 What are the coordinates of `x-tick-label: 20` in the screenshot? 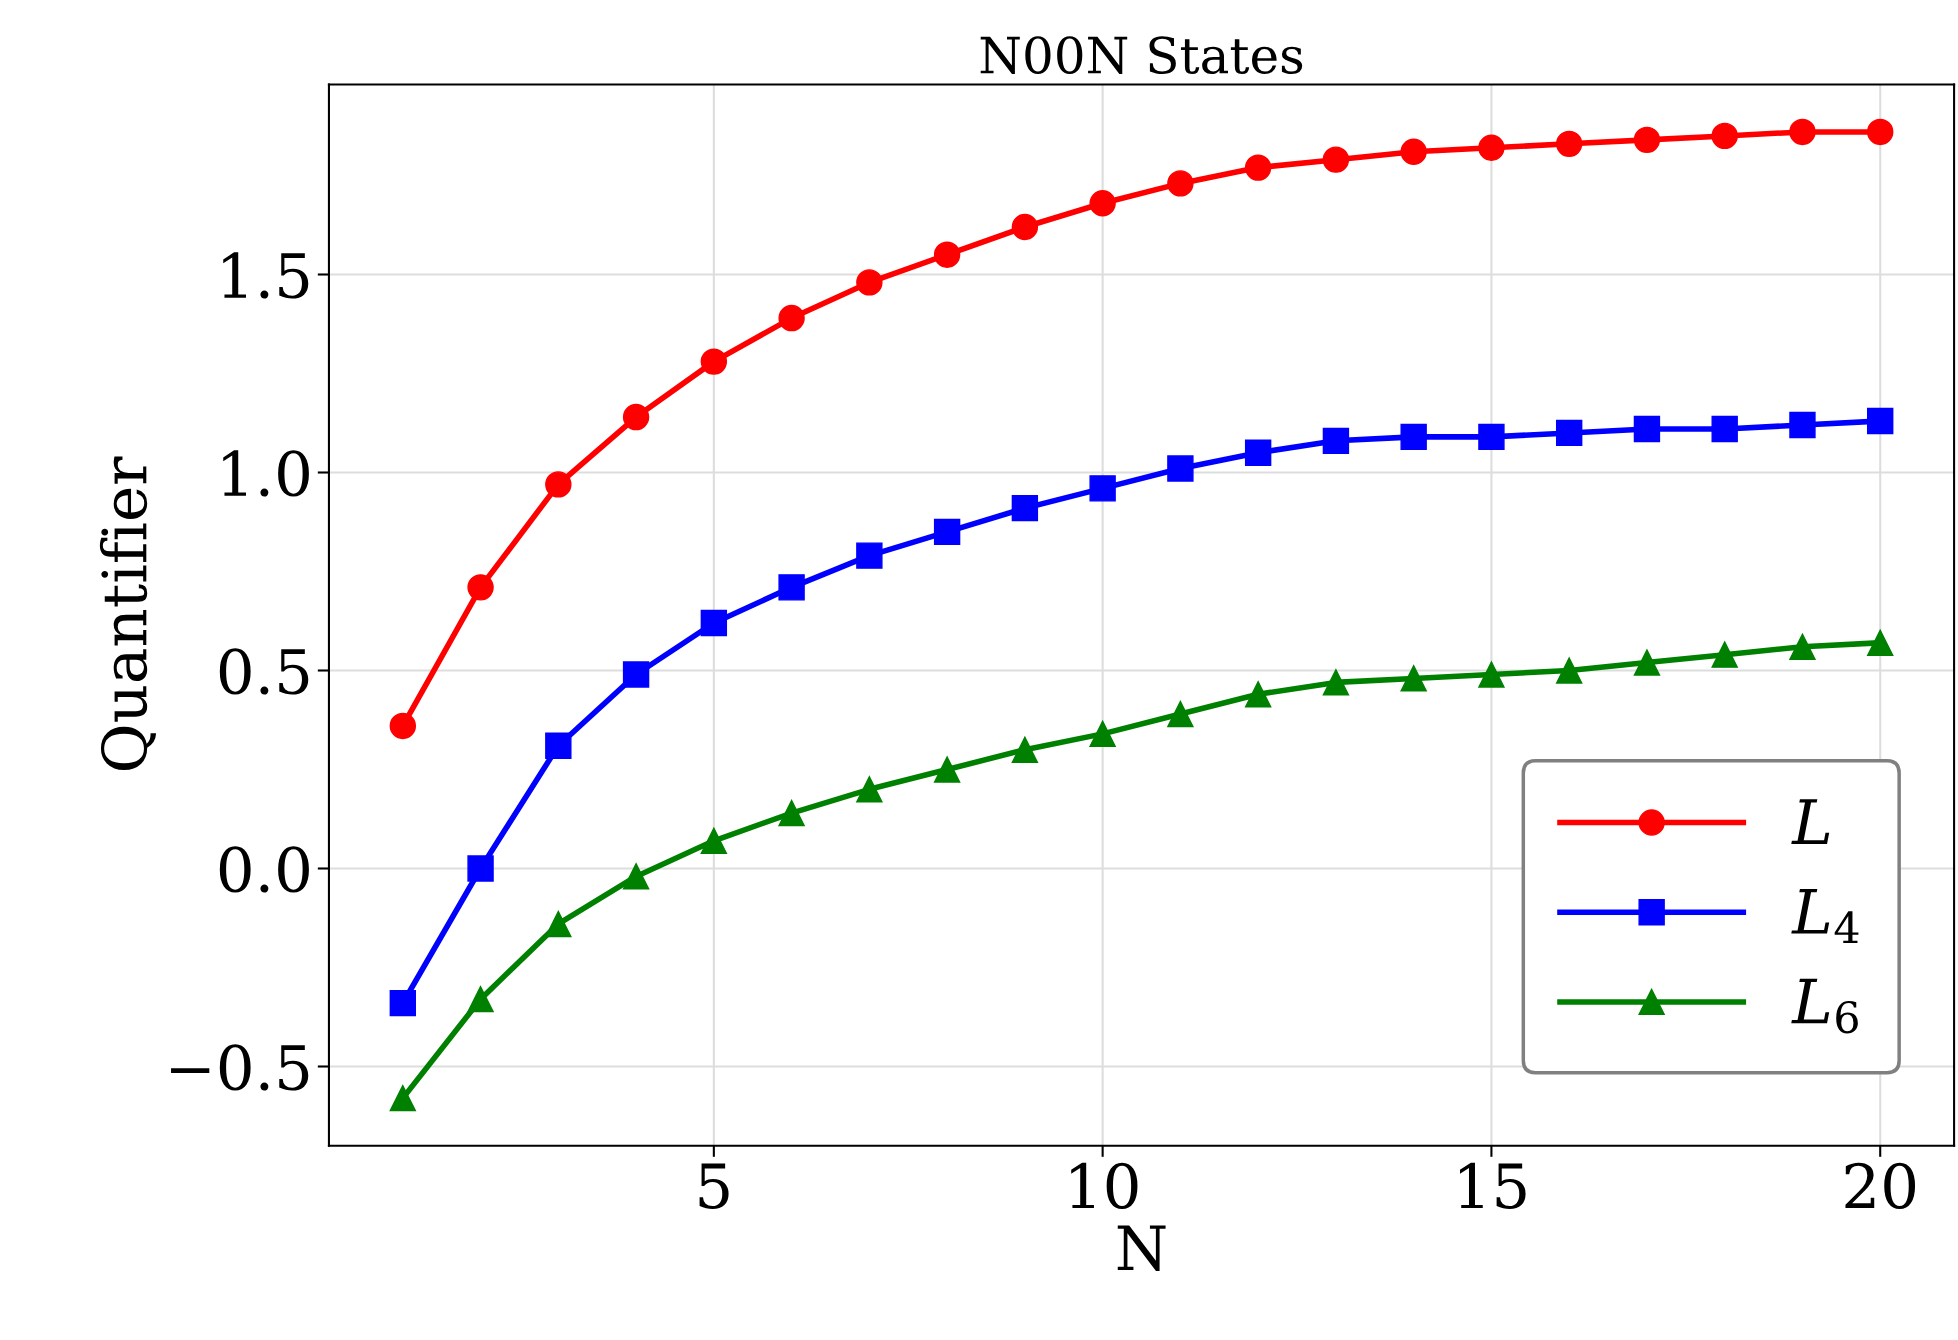 It's located at (1880, 1185).